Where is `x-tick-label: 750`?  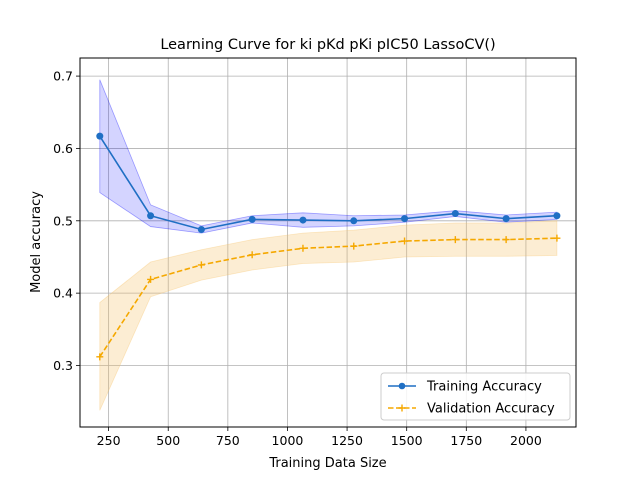 x-tick-label: 750 is located at coordinates (228, 440).